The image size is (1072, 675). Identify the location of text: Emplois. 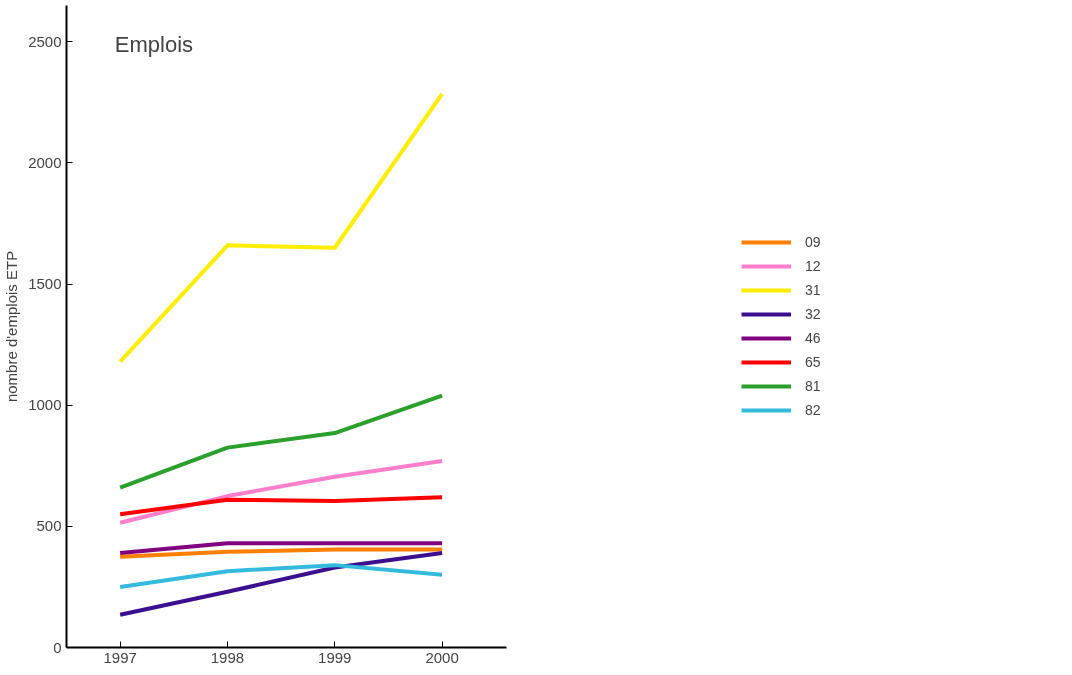
(154, 44).